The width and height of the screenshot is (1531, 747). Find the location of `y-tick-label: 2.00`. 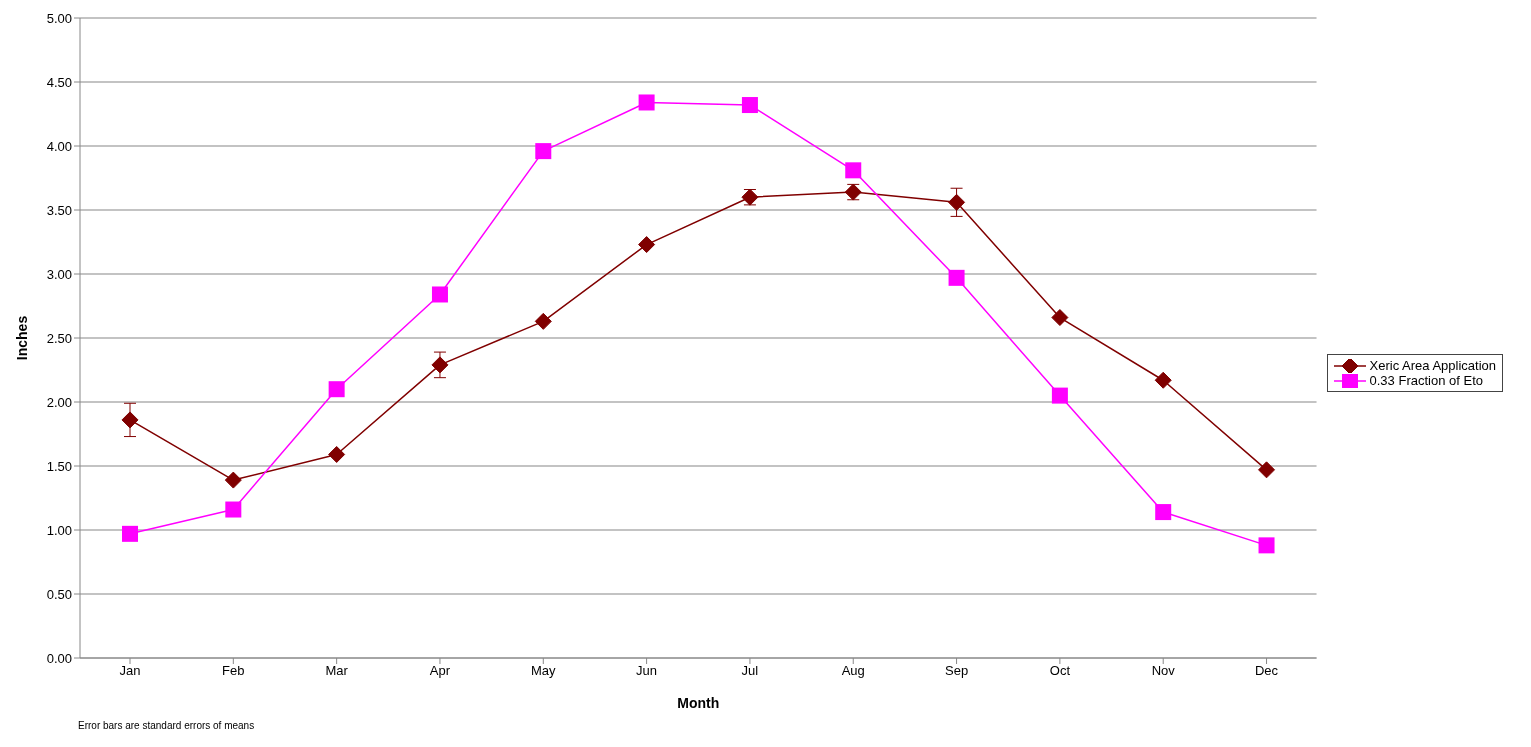

y-tick-label: 2.00 is located at coordinates (59, 402).